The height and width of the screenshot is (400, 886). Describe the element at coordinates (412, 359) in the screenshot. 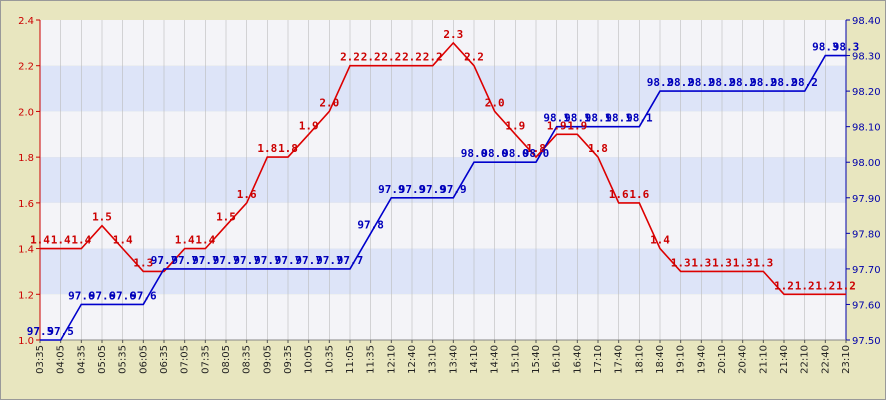

I see `x-tick-label: 12:40` at that location.